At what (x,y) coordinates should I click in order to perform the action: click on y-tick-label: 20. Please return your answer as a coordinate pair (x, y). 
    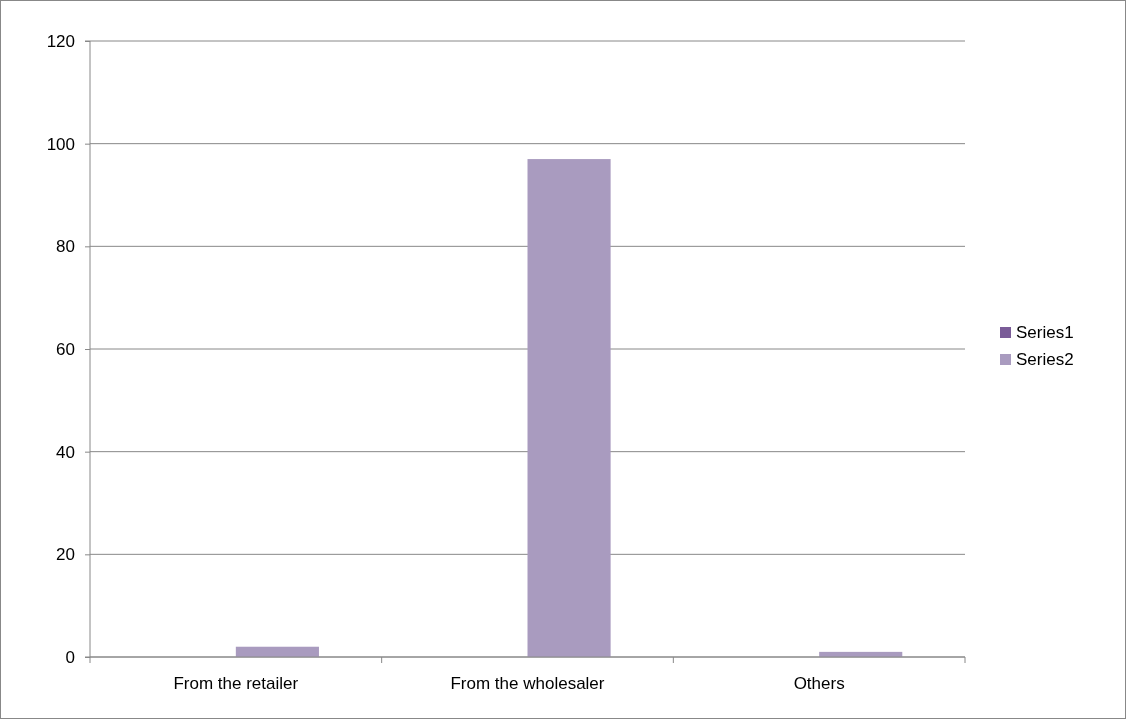
    Looking at the image, I should click on (65, 555).